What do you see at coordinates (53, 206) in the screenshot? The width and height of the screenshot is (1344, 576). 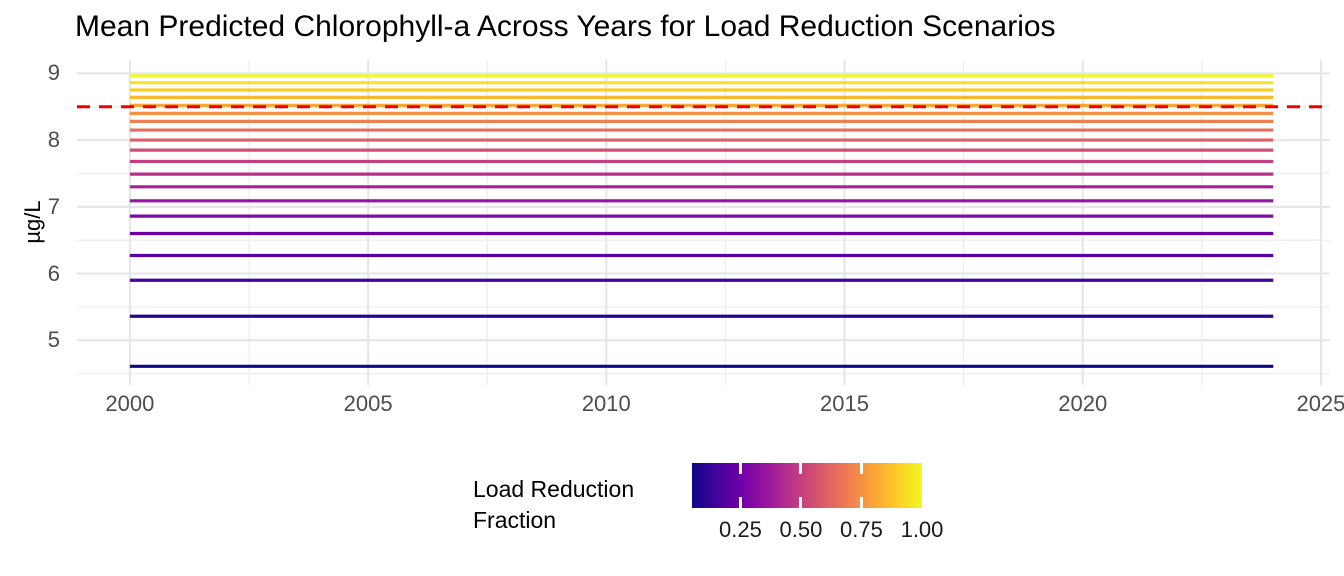 I see `y-tick-label: 7` at bounding box center [53, 206].